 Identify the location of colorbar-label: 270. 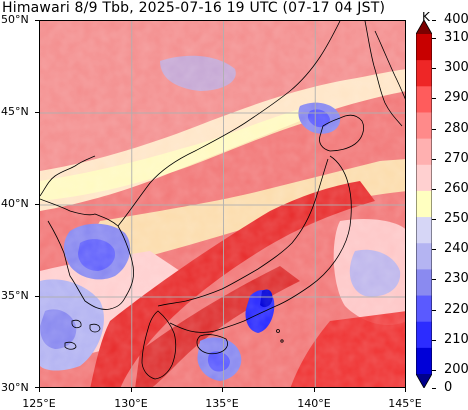
(456, 158).